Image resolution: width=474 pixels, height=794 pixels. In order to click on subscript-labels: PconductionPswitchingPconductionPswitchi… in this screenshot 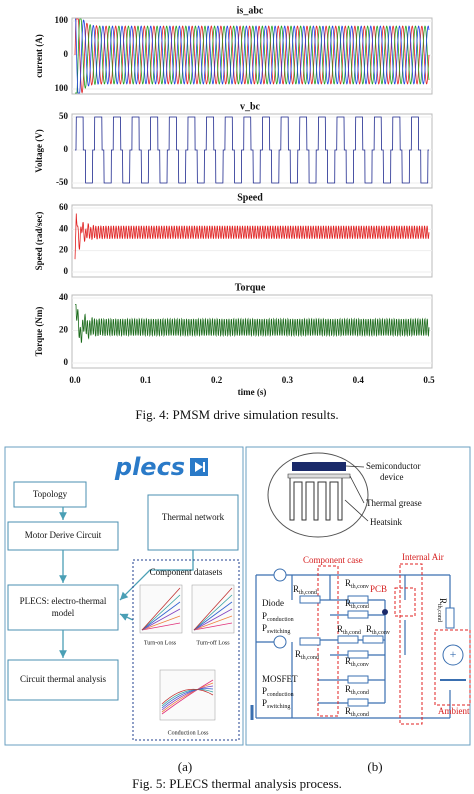, I will do `click(358, 648)`.